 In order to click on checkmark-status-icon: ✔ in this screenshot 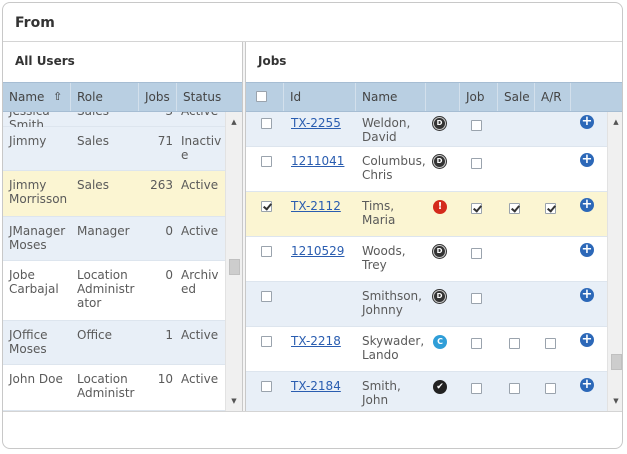, I will do `click(440, 387)`.